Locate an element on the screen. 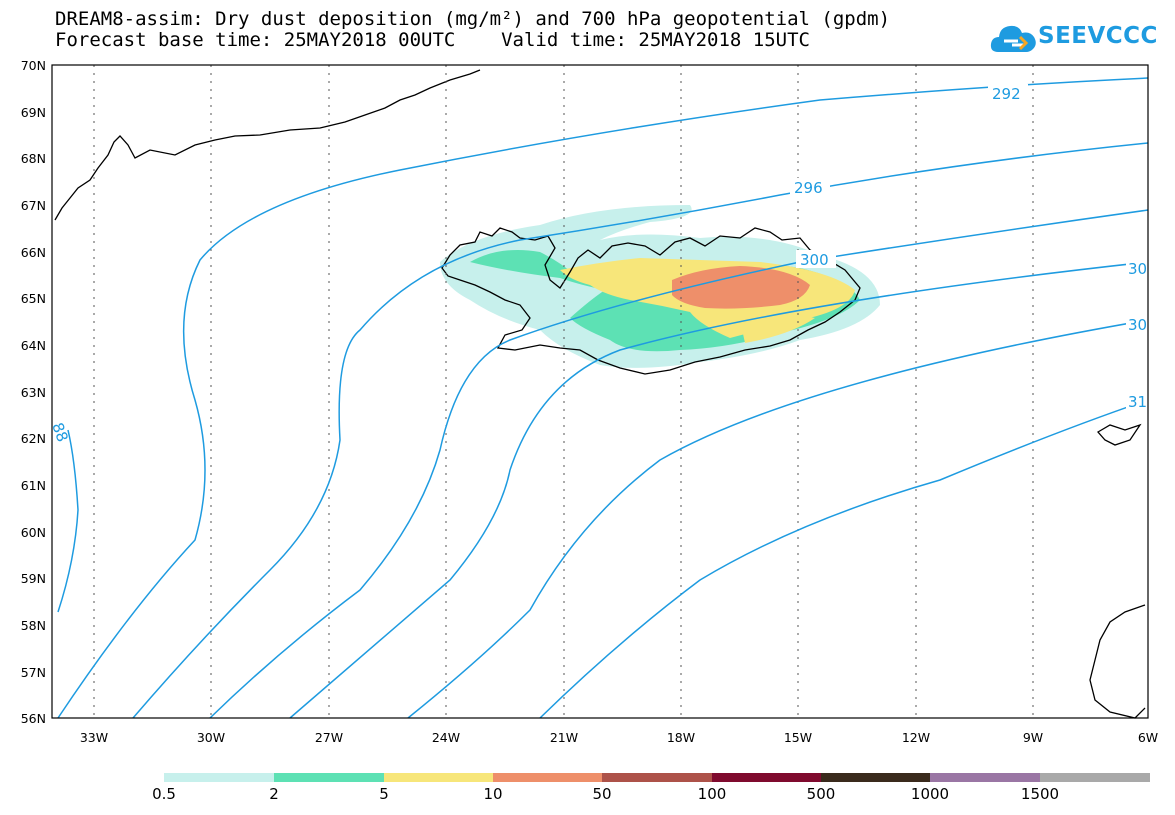 This screenshot has height=815, width=1175. lon-label: 27W is located at coordinates (329, 737).